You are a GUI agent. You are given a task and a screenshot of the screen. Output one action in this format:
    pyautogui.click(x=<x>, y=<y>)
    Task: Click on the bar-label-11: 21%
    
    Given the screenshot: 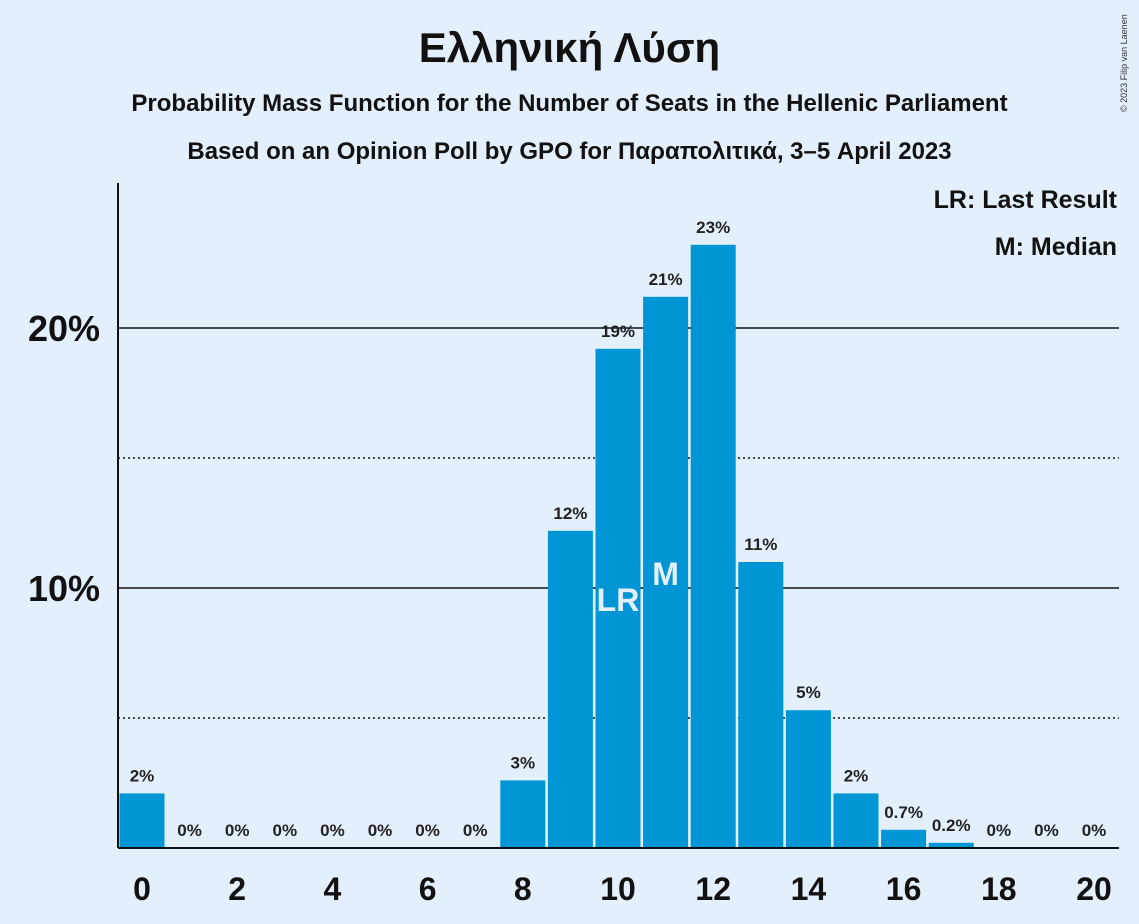 What is the action you would take?
    pyautogui.click(x=666, y=279)
    